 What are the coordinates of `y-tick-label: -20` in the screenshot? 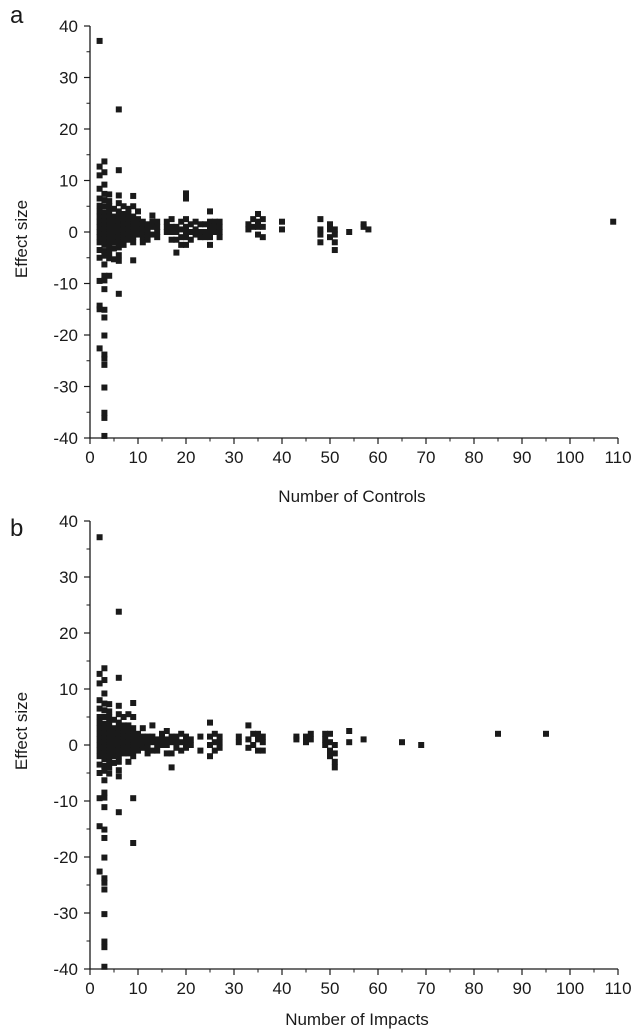 It's located at (65, 335).